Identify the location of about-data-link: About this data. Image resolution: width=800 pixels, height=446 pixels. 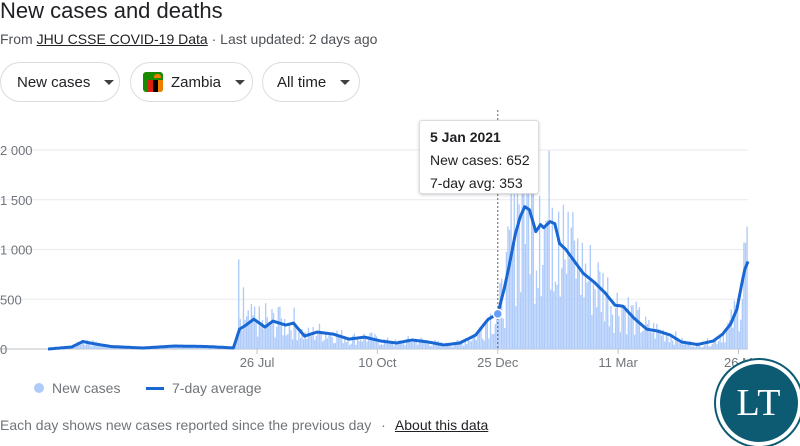
(441, 425).